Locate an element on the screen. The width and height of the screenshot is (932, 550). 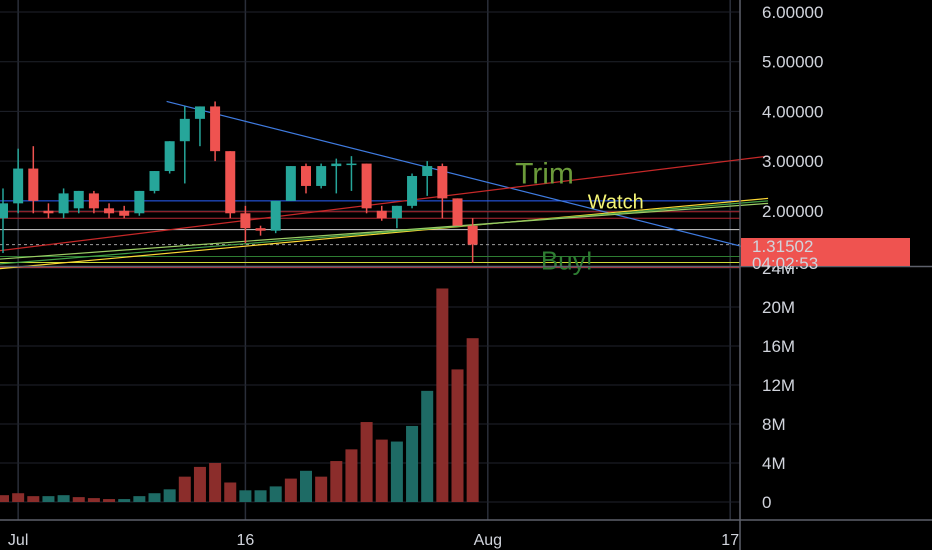
volume-tick-label: 4M is located at coordinates (774, 463).